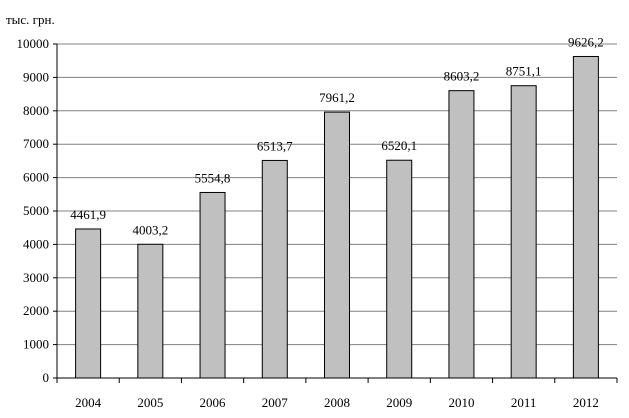 The width and height of the screenshot is (629, 418). I want to click on x-tick-label: 2007, so click(275, 402).